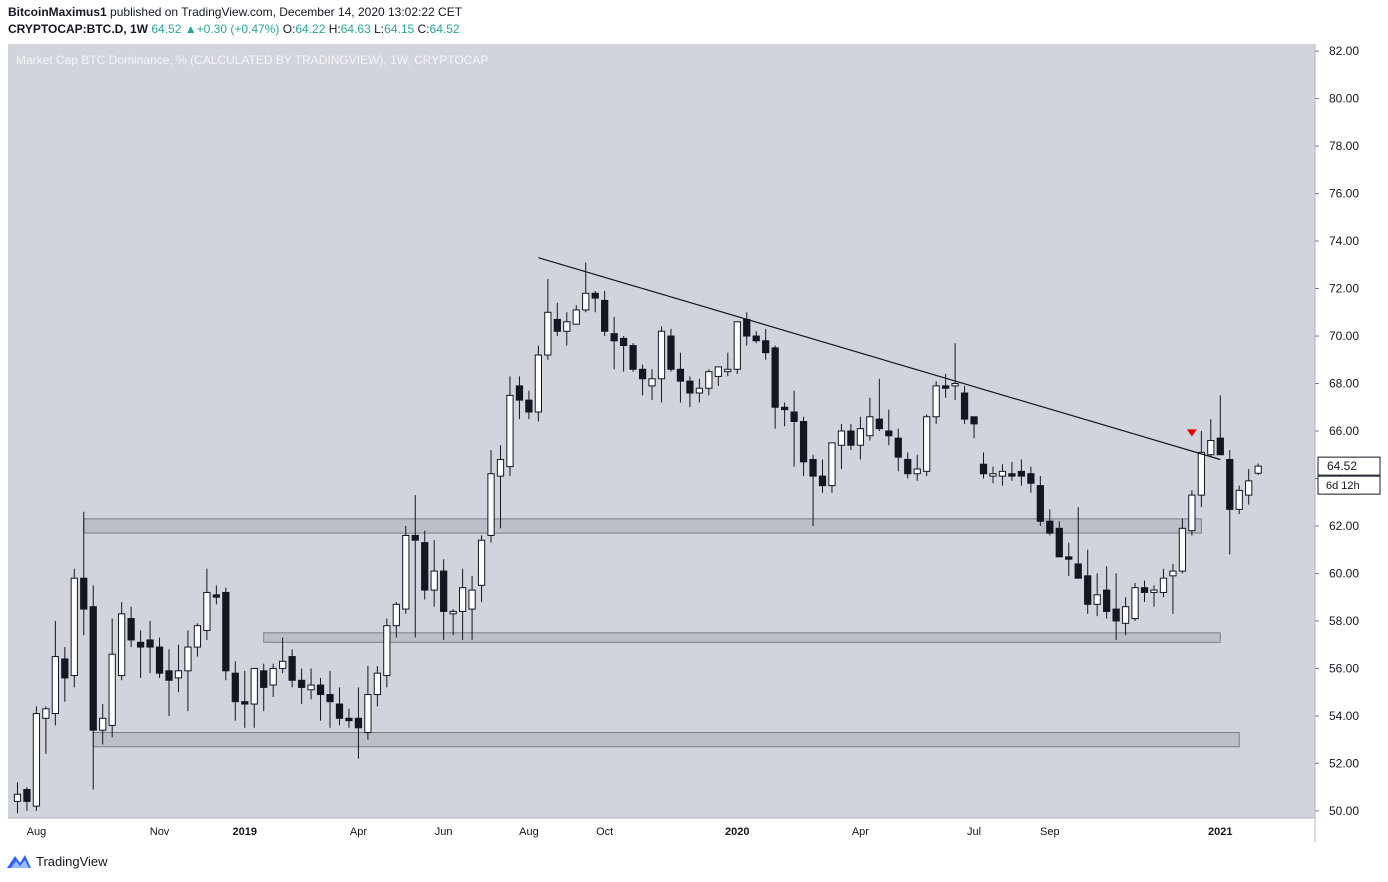 The image size is (1388, 882). Describe the element at coordinates (1344, 336) in the screenshot. I see `price-tick-label: 70.00` at that location.